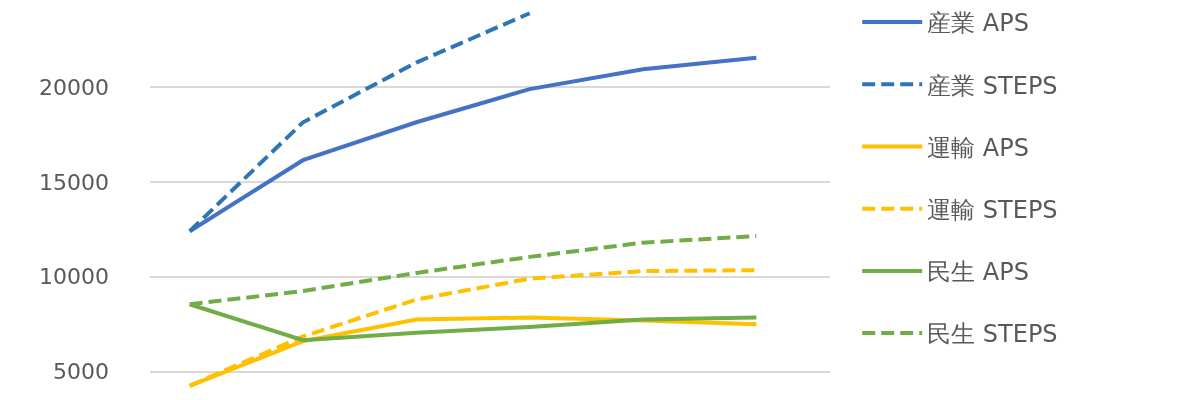  What do you see at coordinates (992, 85) in the screenshot?
I see `legend-label: 産業 STEPS` at bounding box center [992, 85].